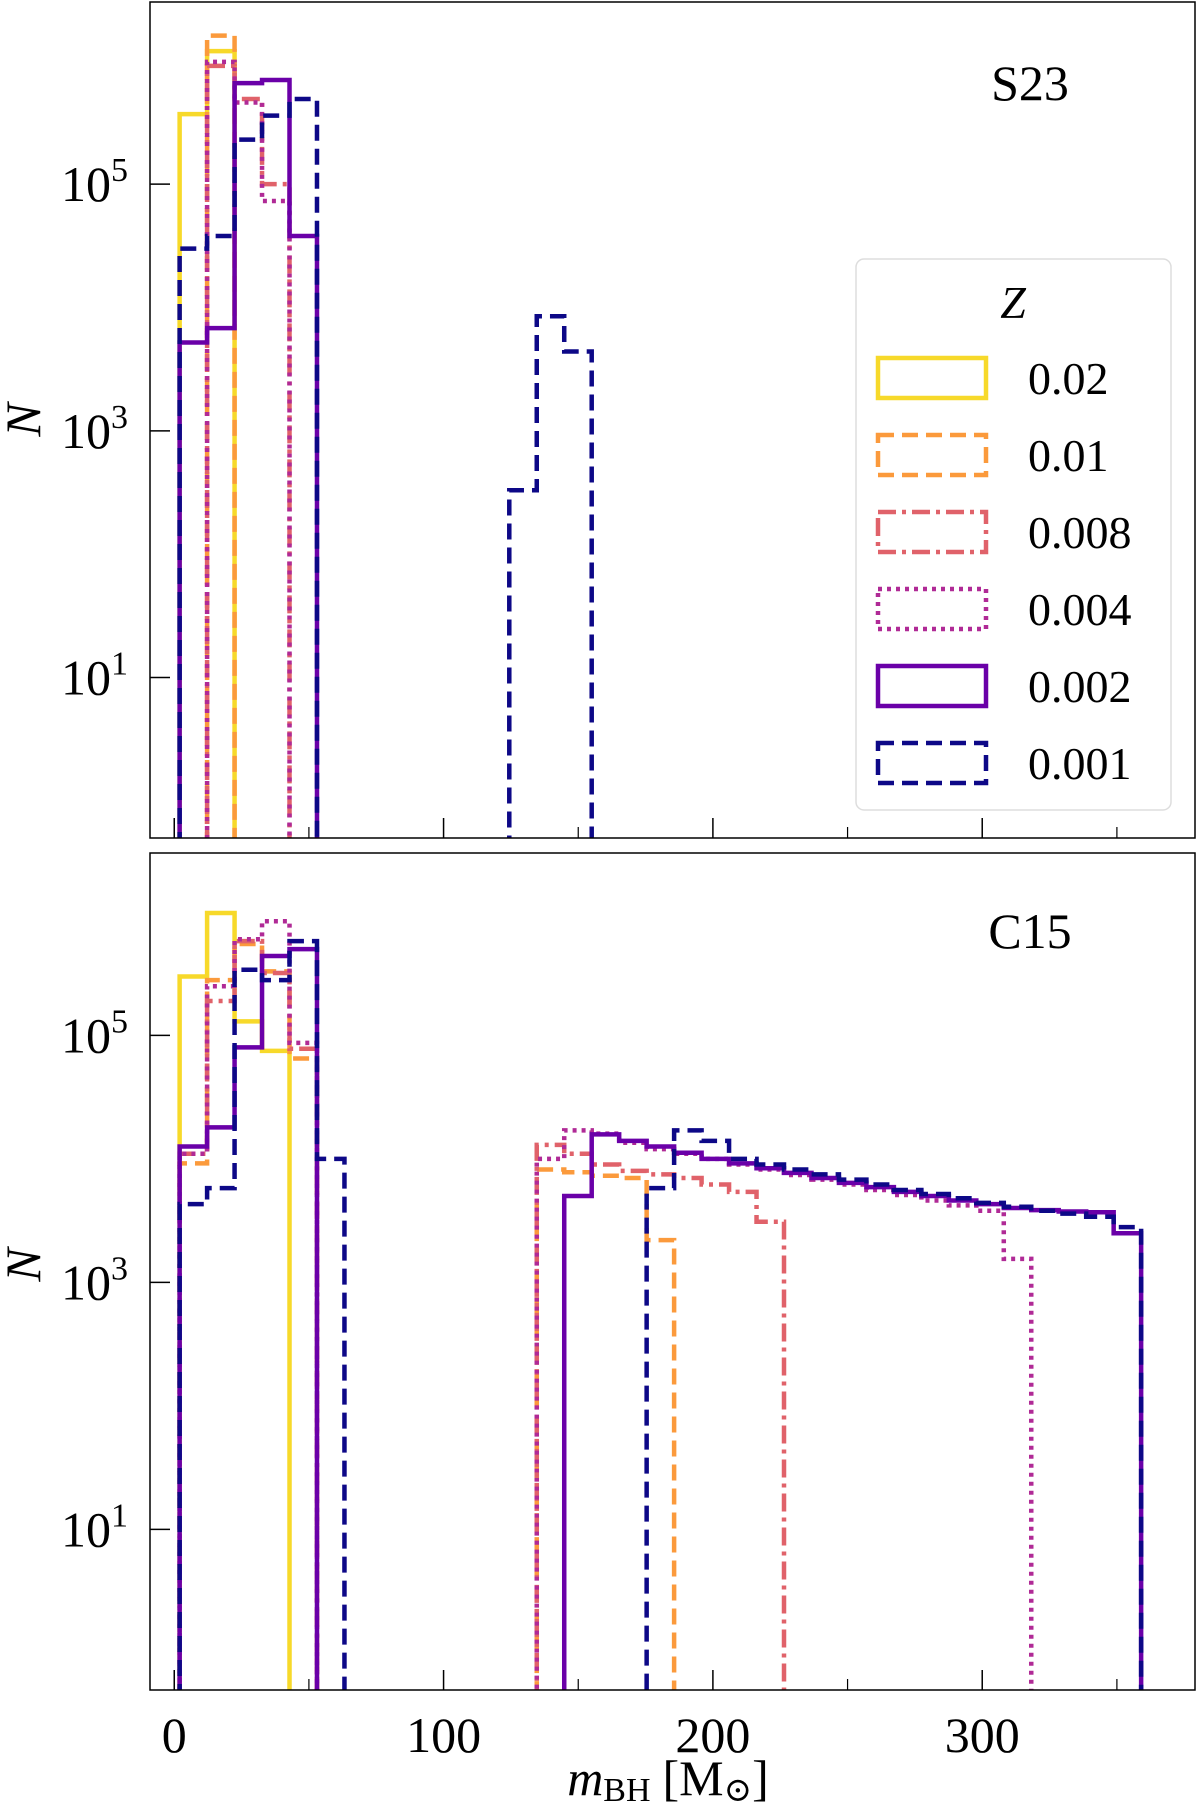  Describe the element at coordinates (174, 1735) in the screenshot. I see `x-tick-label: 0` at that location.